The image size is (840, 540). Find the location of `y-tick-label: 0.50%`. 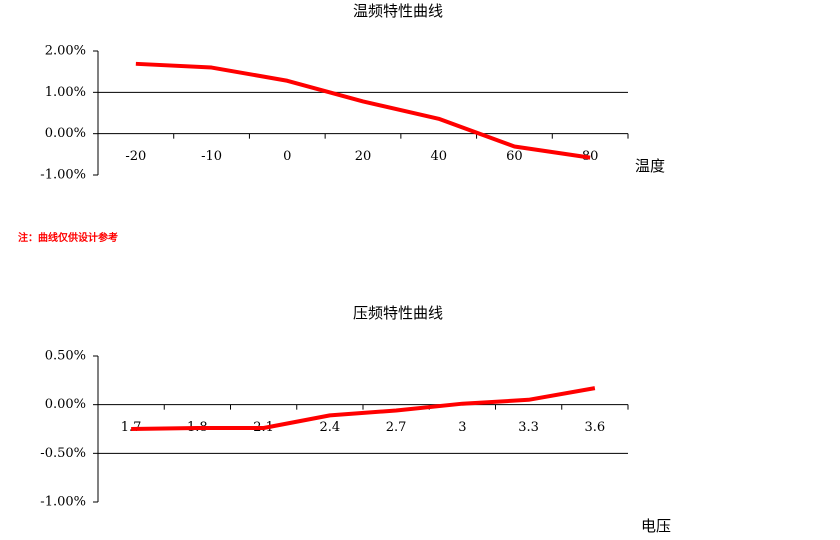

y-tick-label: 0.50% is located at coordinates (65, 356).